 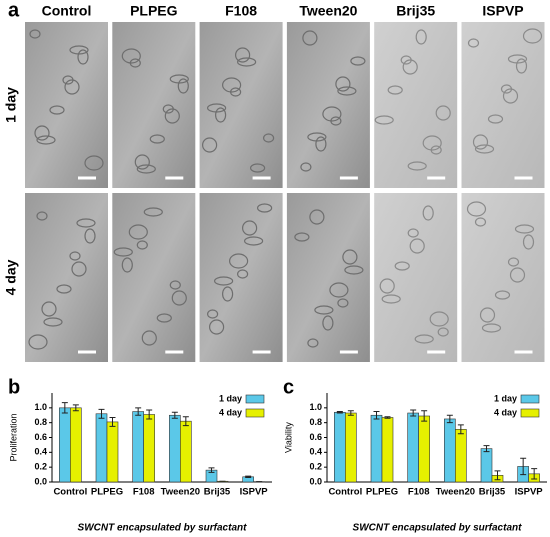 I want to click on x-axis-label: SWCNT encapsulated by surfactant, so click(x=438, y=528).